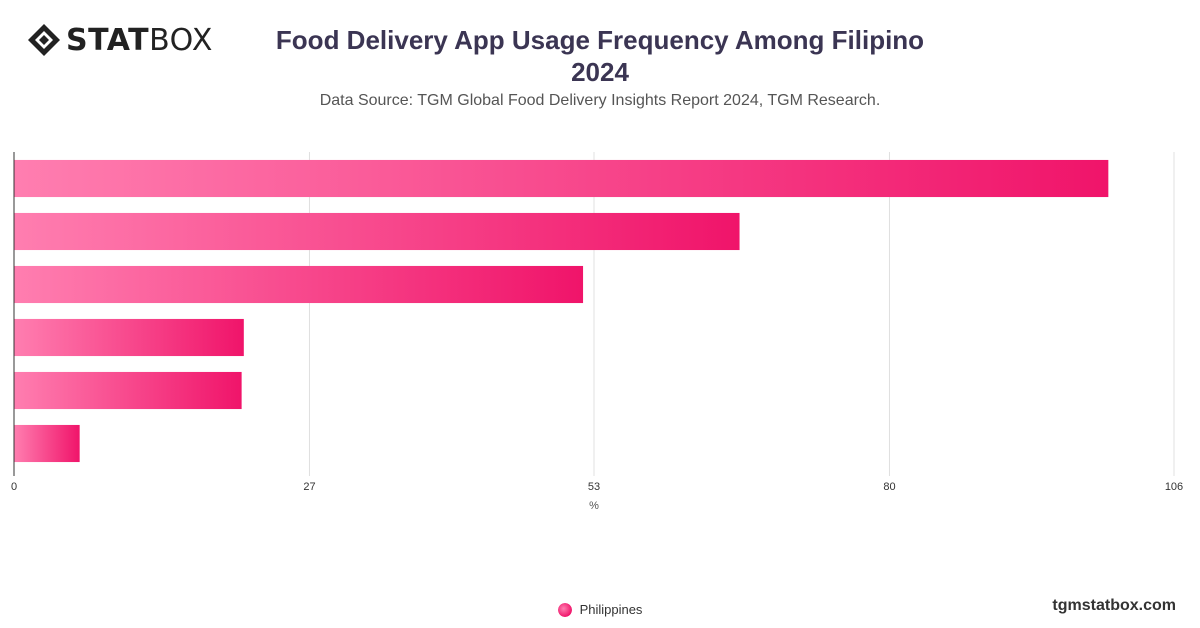 The height and width of the screenshot is (628, 1200). What do you see at coordinates (1174, 487) in the screenshot?
I see `x-tick-label: 106` at bounding box center [1174, 487].